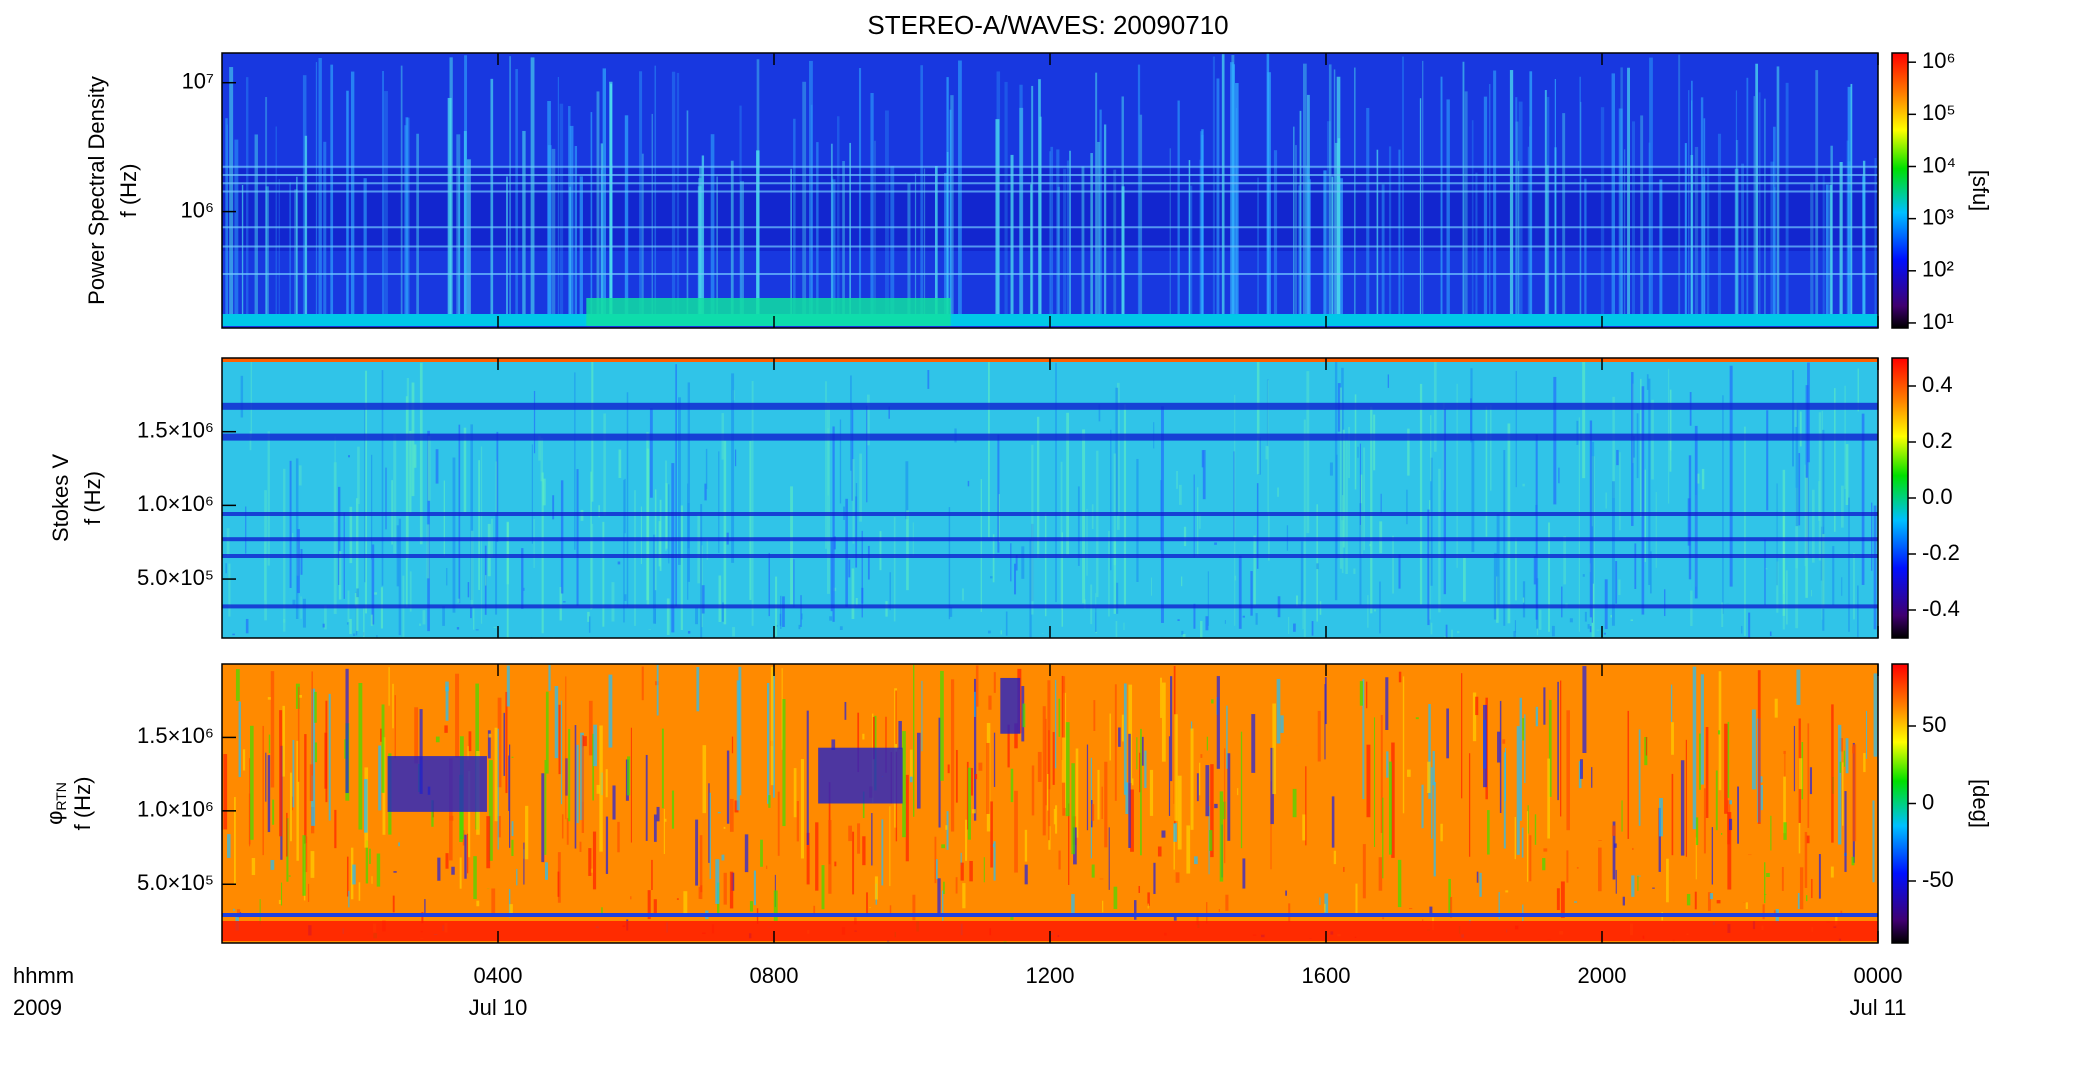 The width and height of the screenshot is (2096, 1080). What do you see at coordinates (498, 1007) in the screenshot?
I see `date-label: Jul 10` at bounding box center [498, 1007].